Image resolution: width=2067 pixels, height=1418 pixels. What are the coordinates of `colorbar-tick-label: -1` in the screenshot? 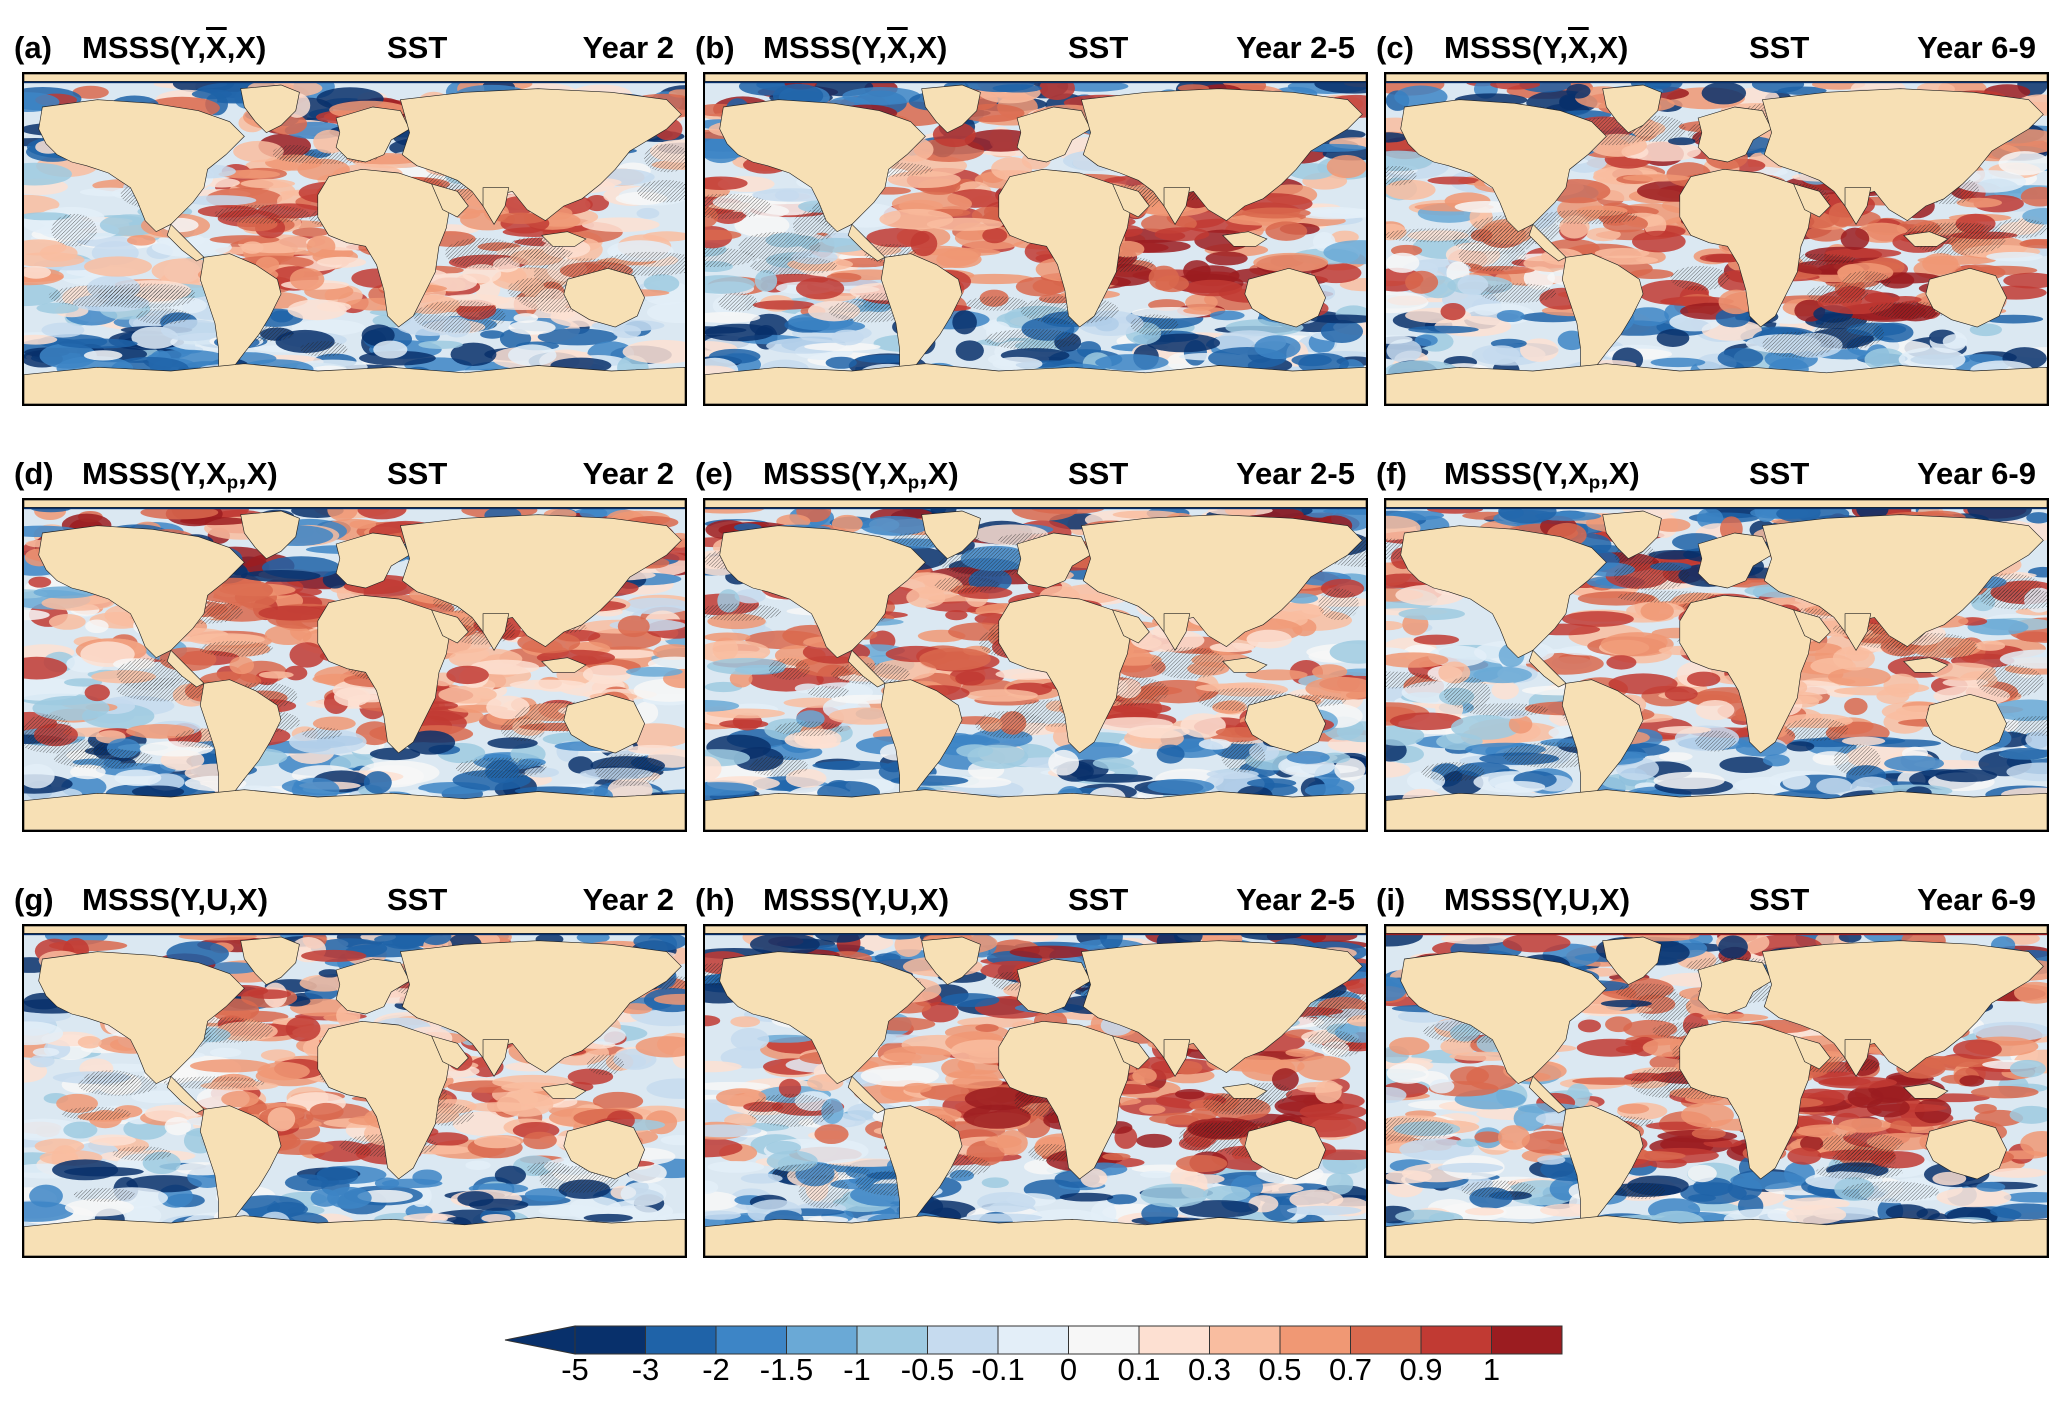 It's located at (857, 1369).